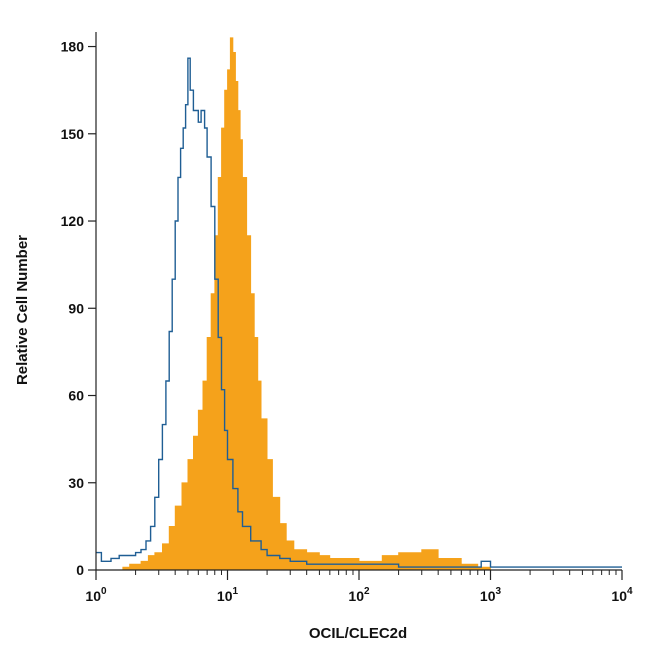  What do you see at coordinates (73, 221) in the screenshot?
I see `y-tick-label: 120` at bounding box center [73, 221].